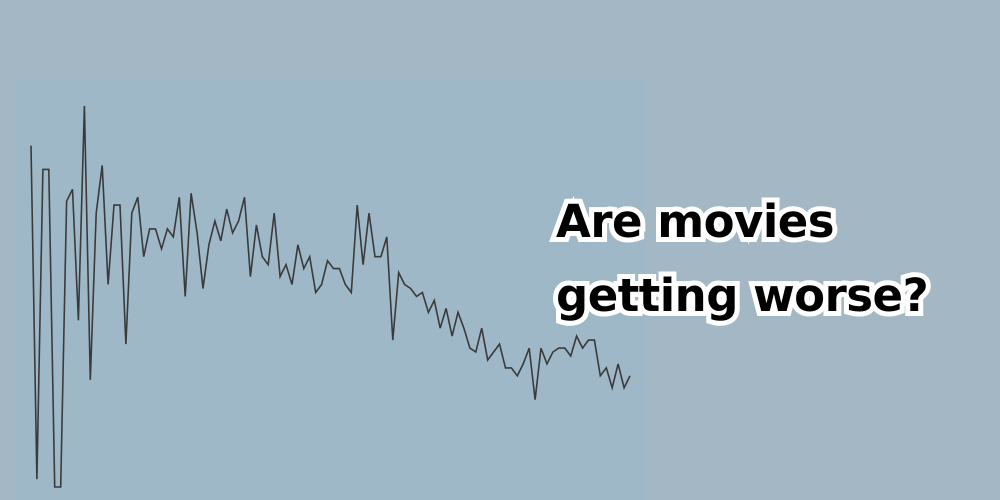 This screenshot has height=500, width=1000. Describe the element at coordinates (742, 295) in the screenshot. I see `headline-line-2: getting worse?` at that location.